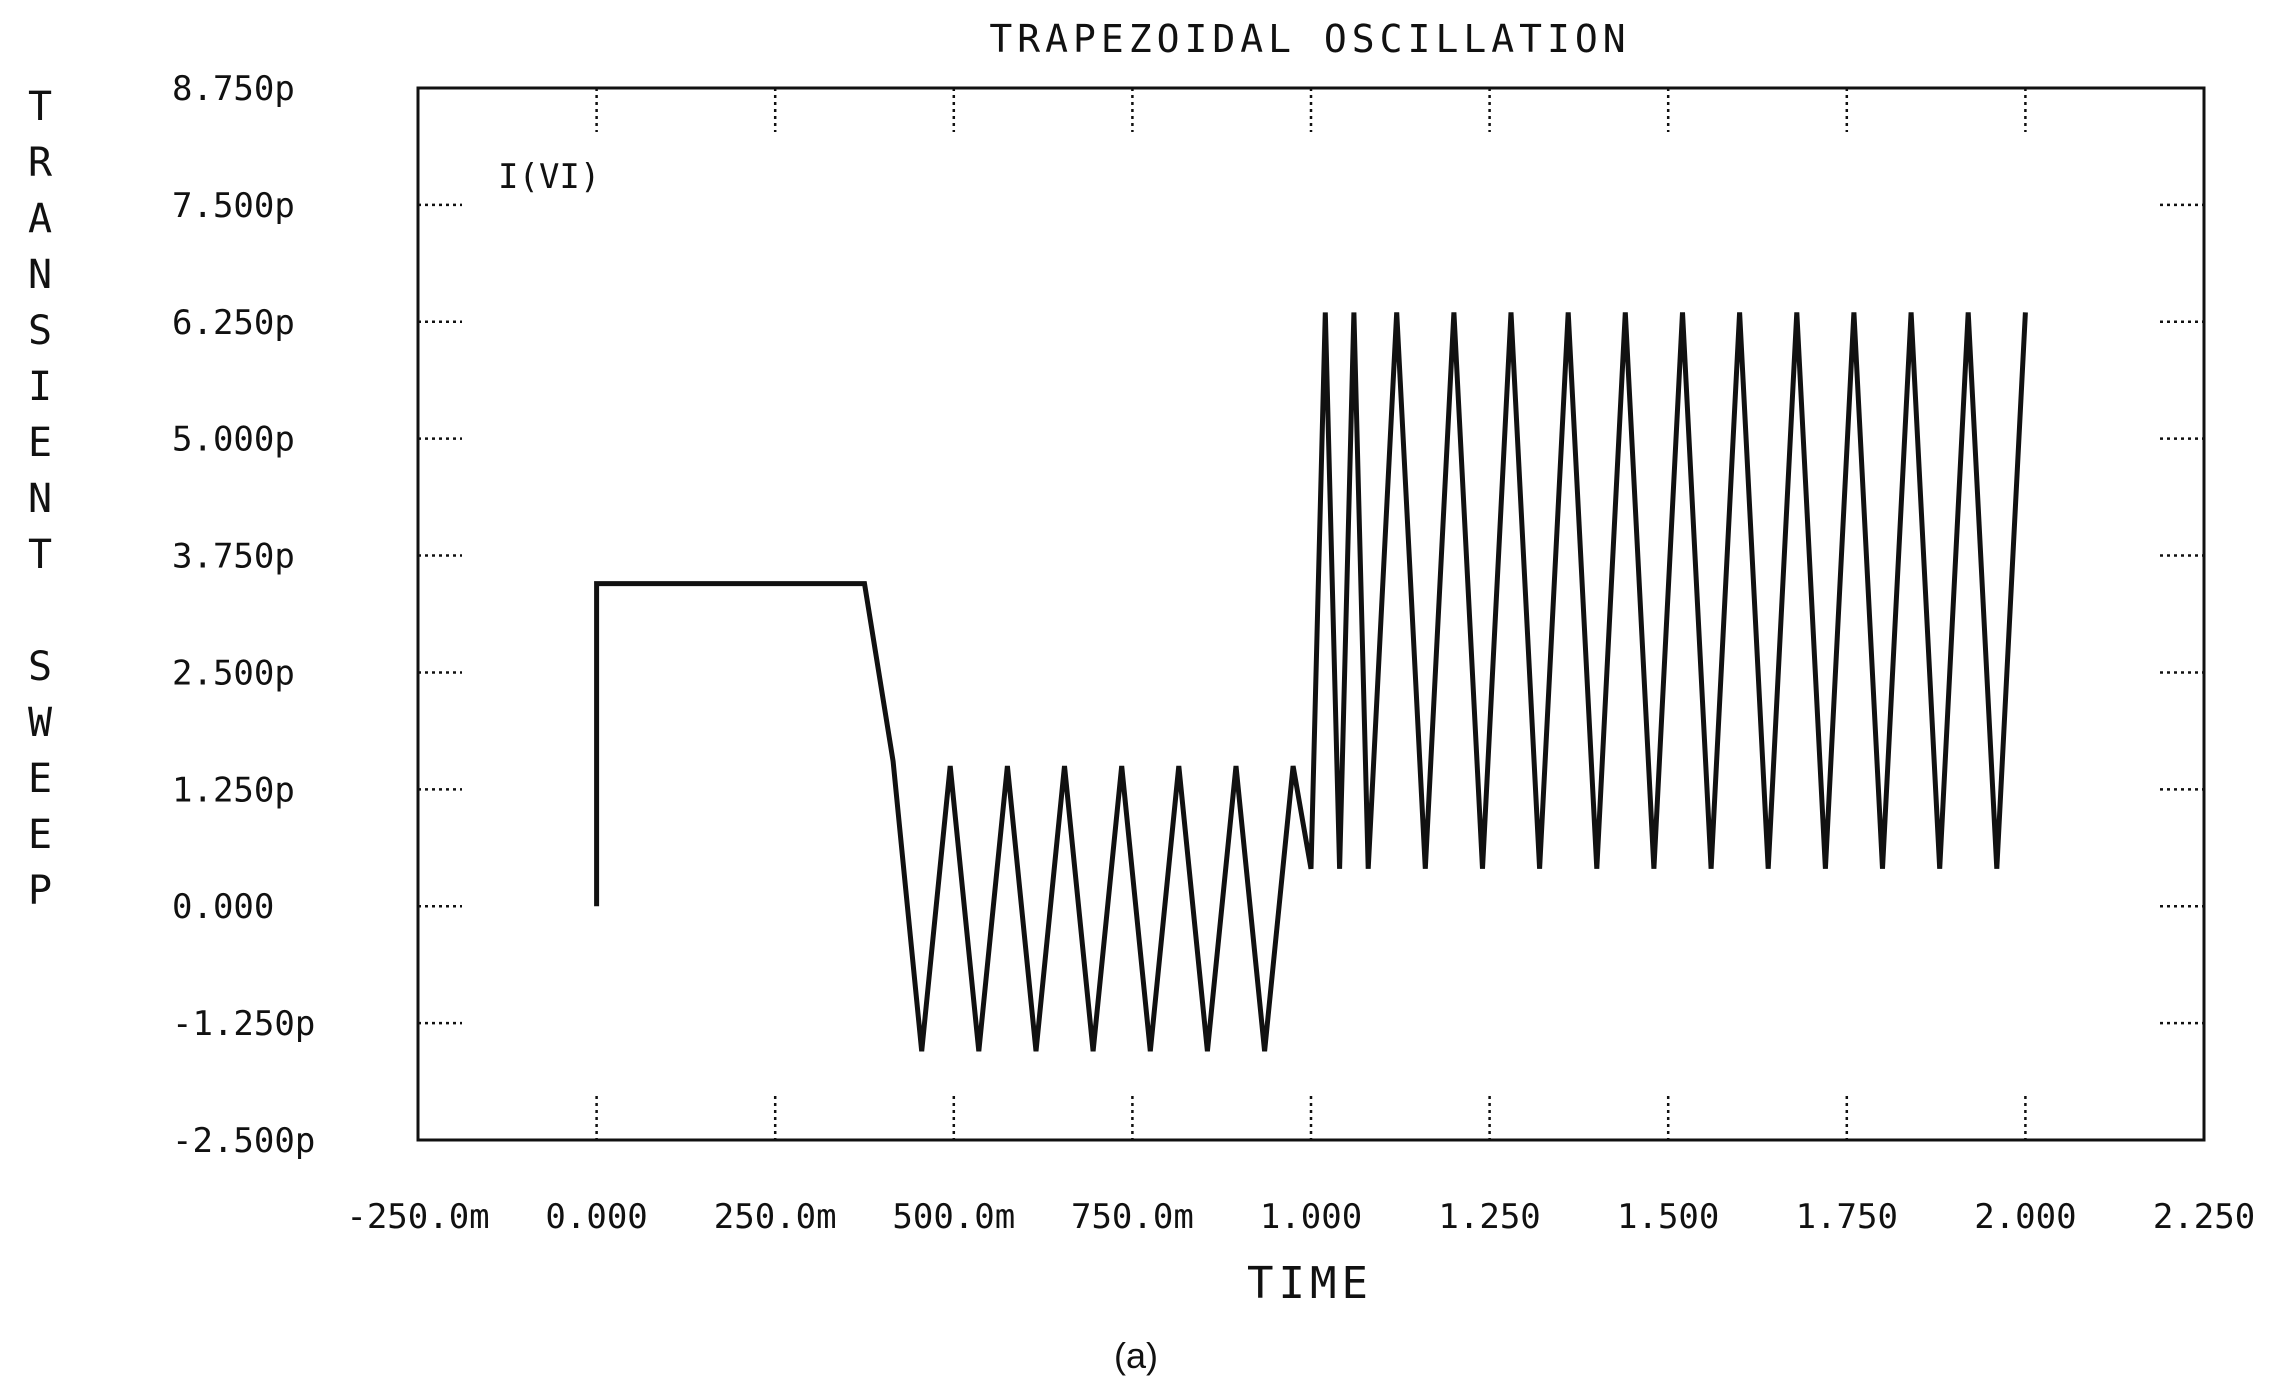 The width and height of the screenshot is (2272, 1382). Describe the element at coordinates (1136, 1355) in the screenshot. I see `figure-caption: (a)` at that location.